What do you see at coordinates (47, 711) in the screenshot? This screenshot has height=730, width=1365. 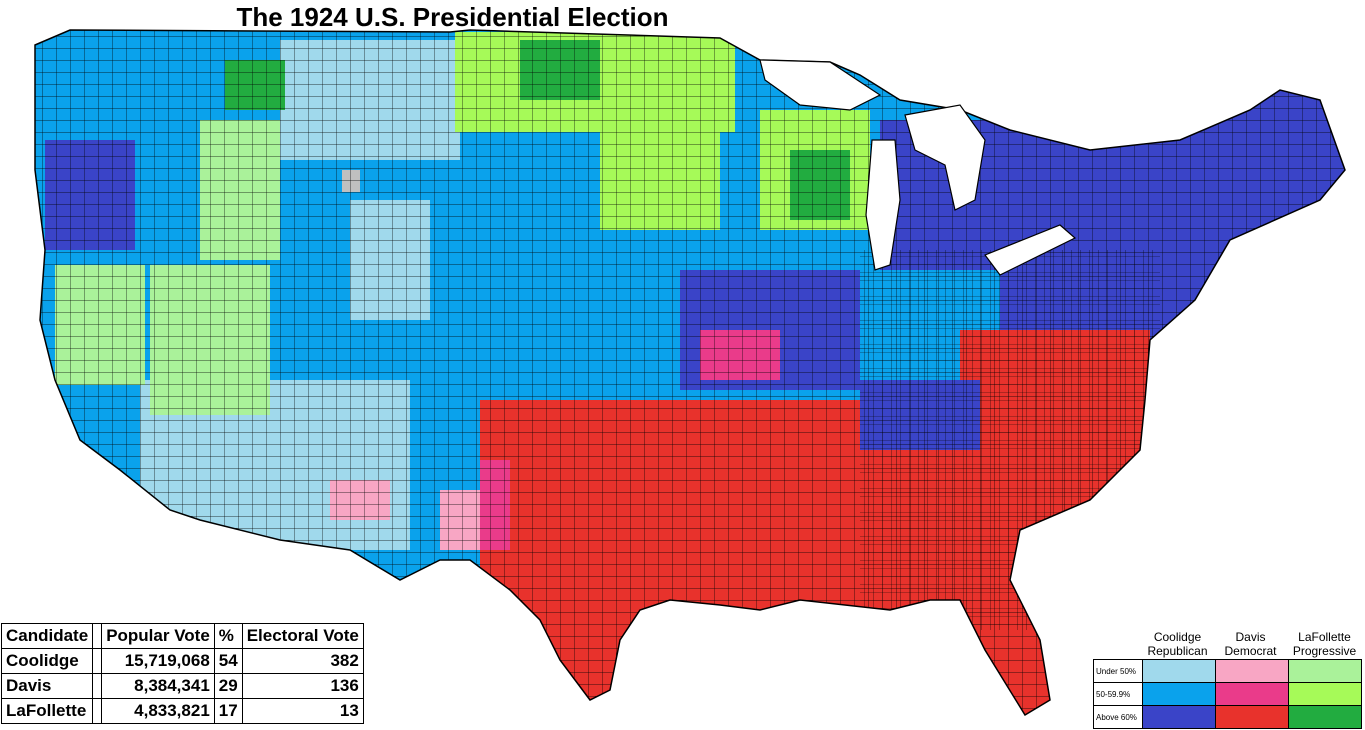 I see `candidate-name: LaFollette` at bounding box center [47, 711].